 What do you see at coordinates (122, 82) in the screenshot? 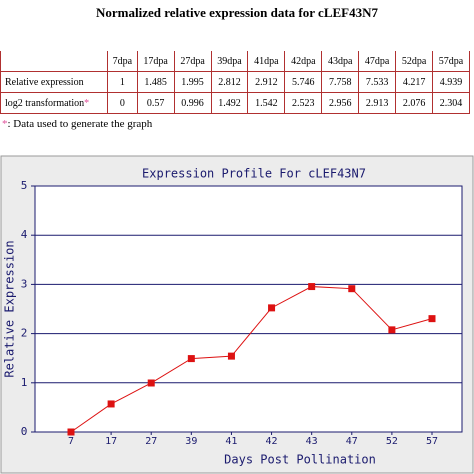
I see `table-cell: 1` at bounding box center [122, 82].